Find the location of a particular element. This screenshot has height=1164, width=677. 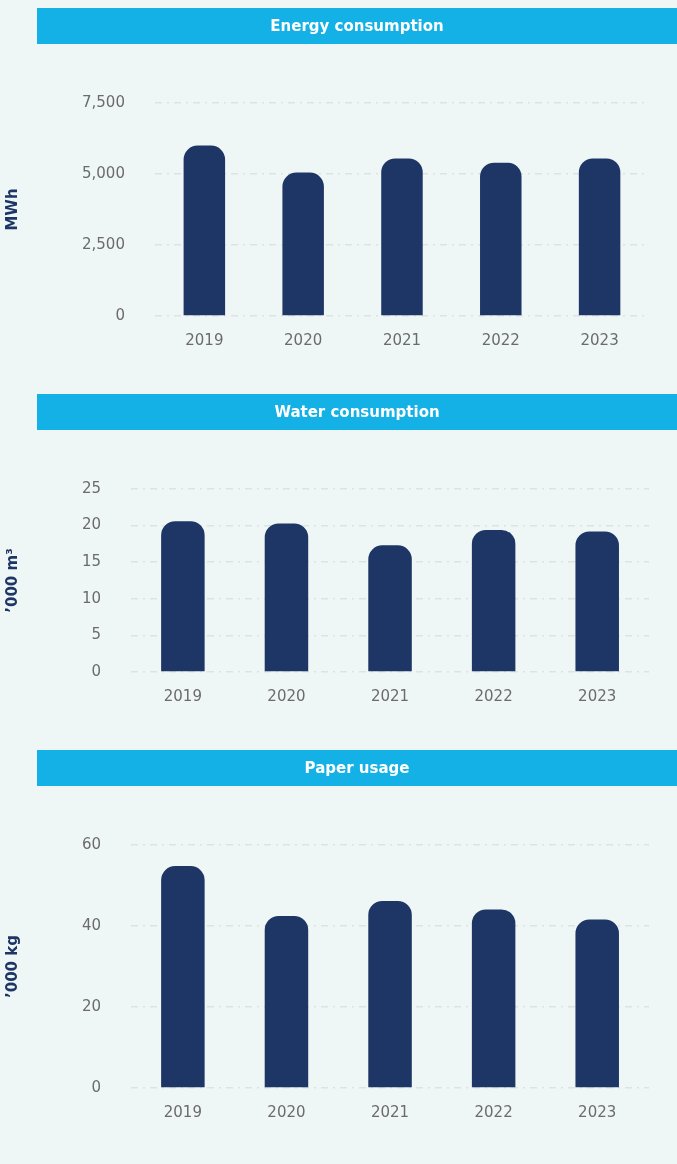

y-axis-title: MWh is located at coordinates (11, 209).